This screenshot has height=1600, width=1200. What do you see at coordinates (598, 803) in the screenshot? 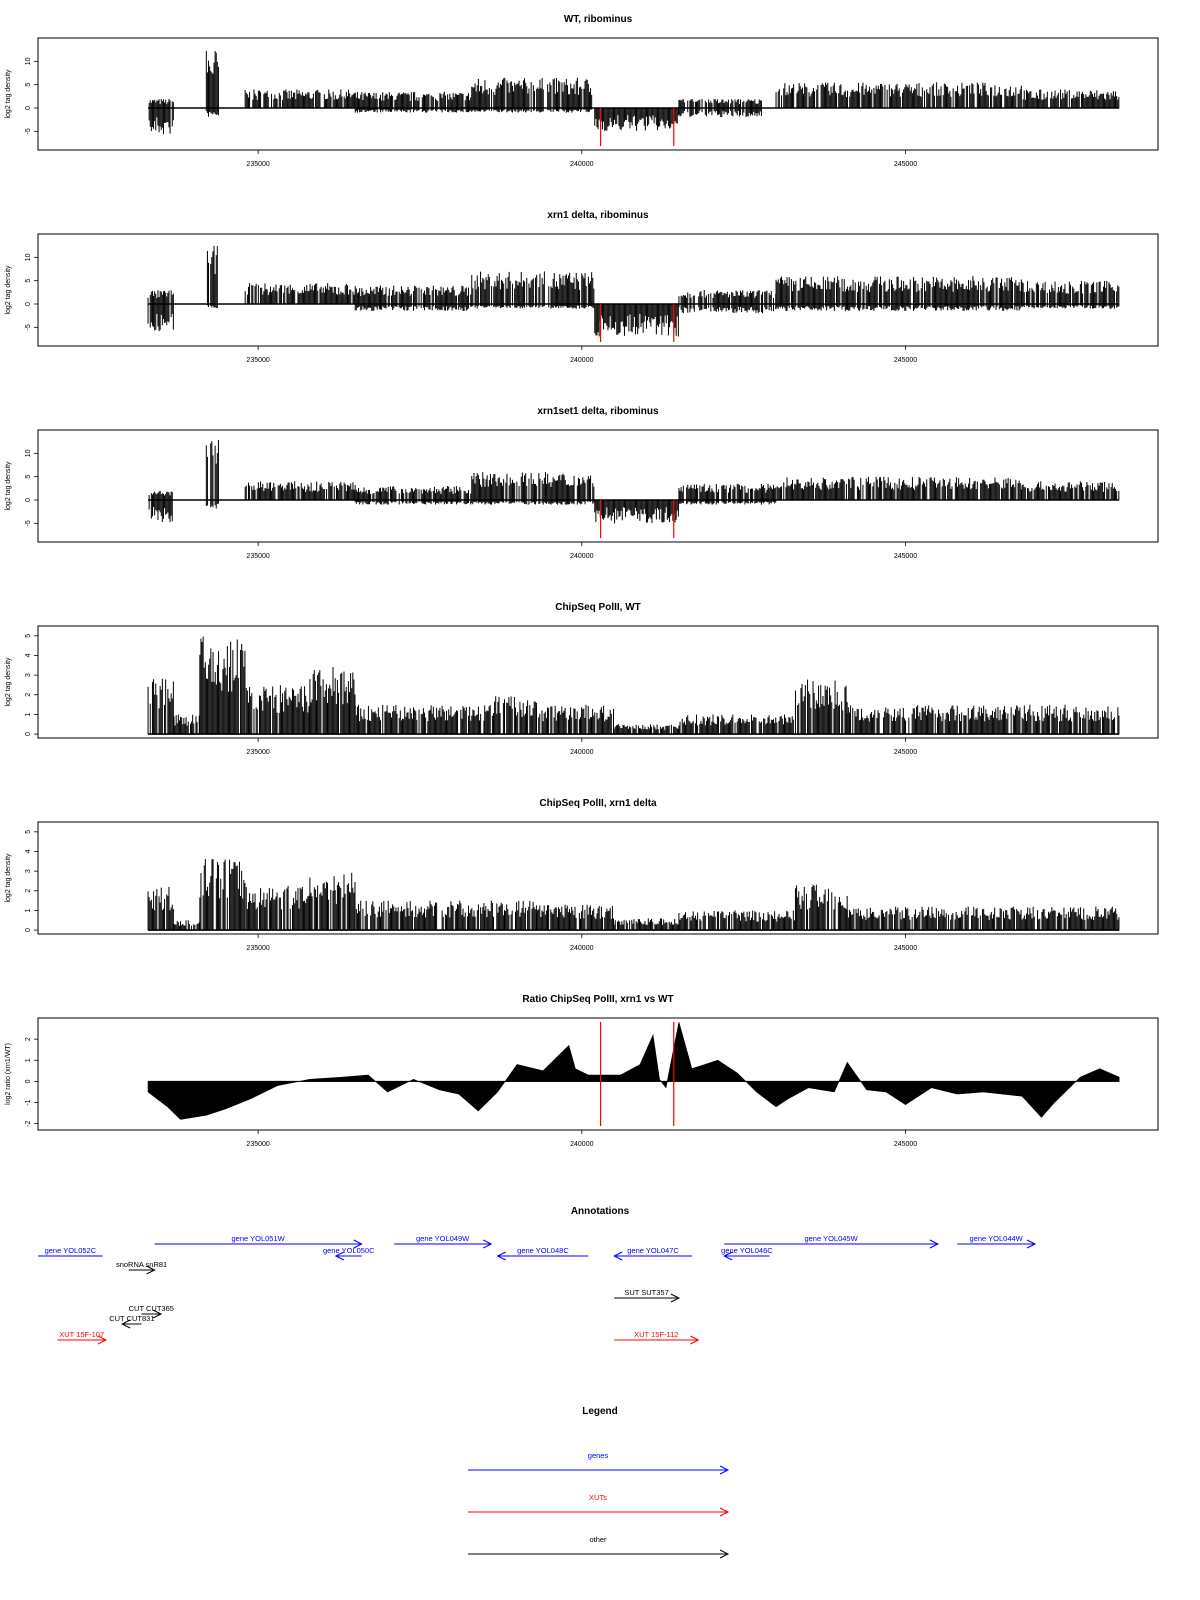
I see `chart-title: ChipSeq PolII, xrn1 delta` at bounding box center [598, 803].